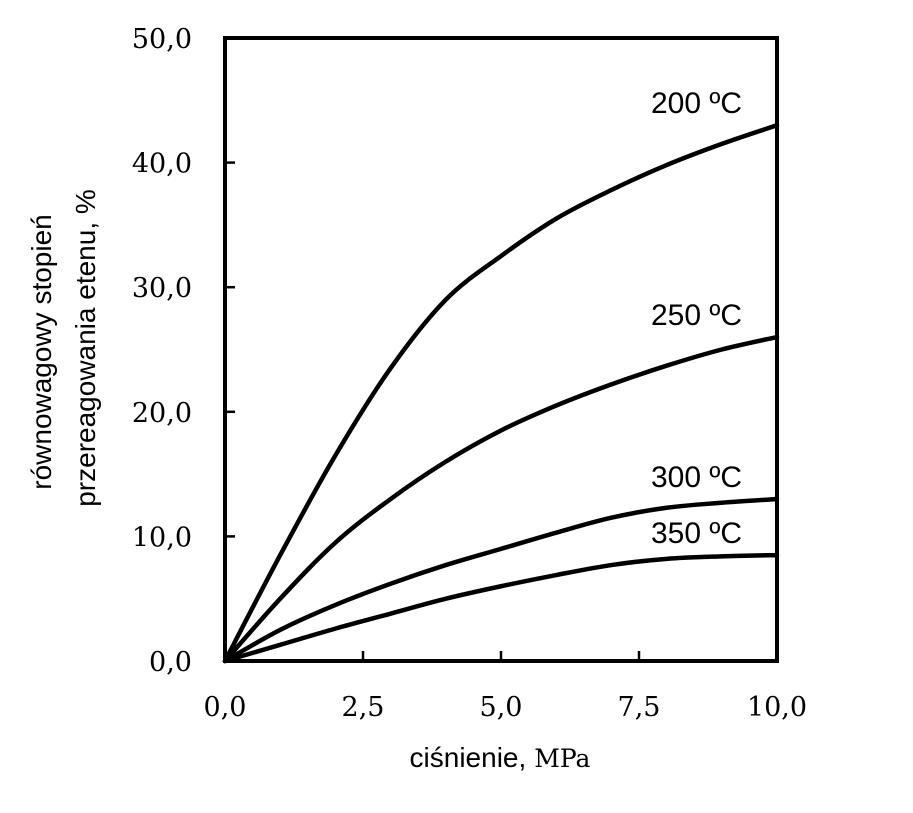 Image resolution: width=913 pixels, height=813 pixels. What do you see at coordinates (468, 757) in the screenshot?
I see `x-axis-title-text: ciśnienie,` at bounding box center [468, 757].